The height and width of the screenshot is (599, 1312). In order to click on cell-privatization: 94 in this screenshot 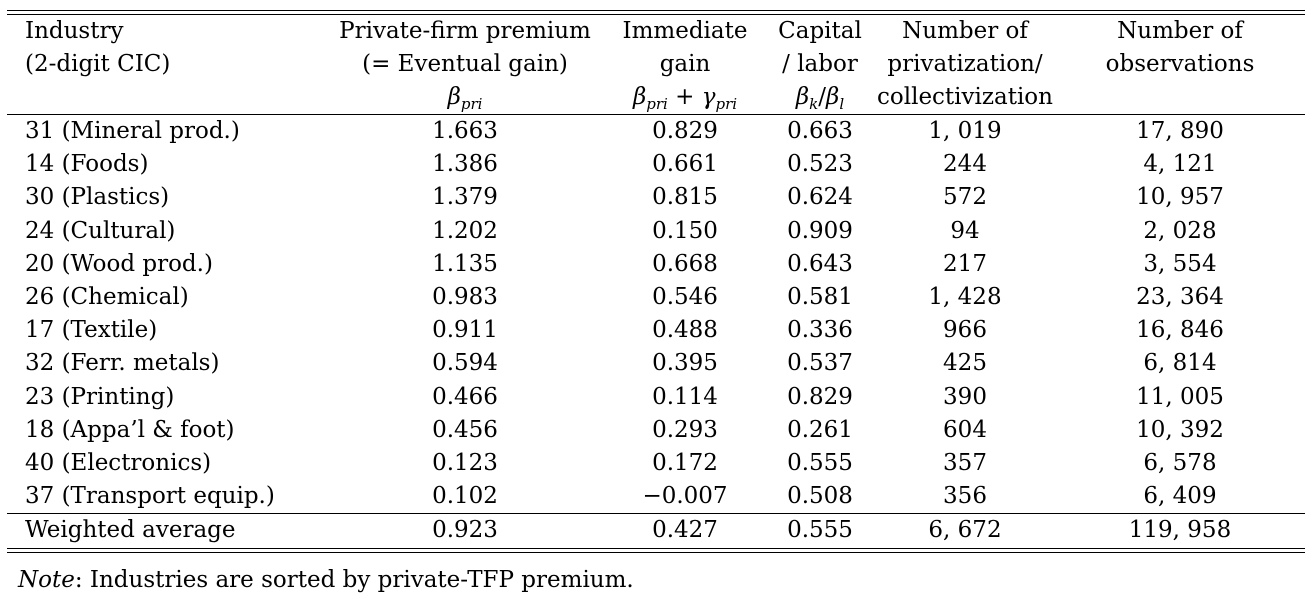, I will do `click(965, 230)`.